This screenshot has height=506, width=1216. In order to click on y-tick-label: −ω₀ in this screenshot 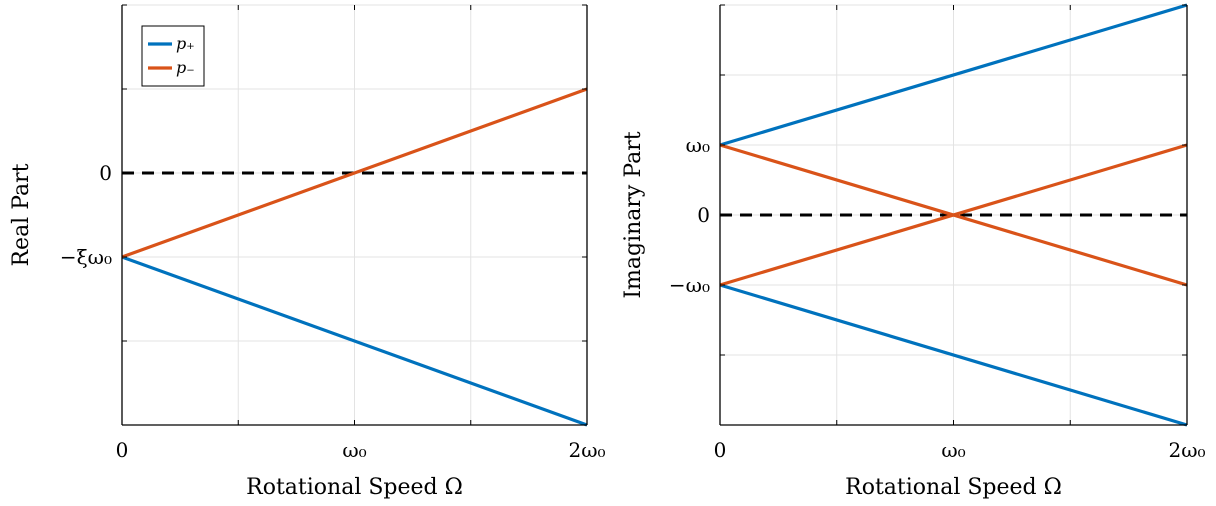, I will do `click(689, 285)`.